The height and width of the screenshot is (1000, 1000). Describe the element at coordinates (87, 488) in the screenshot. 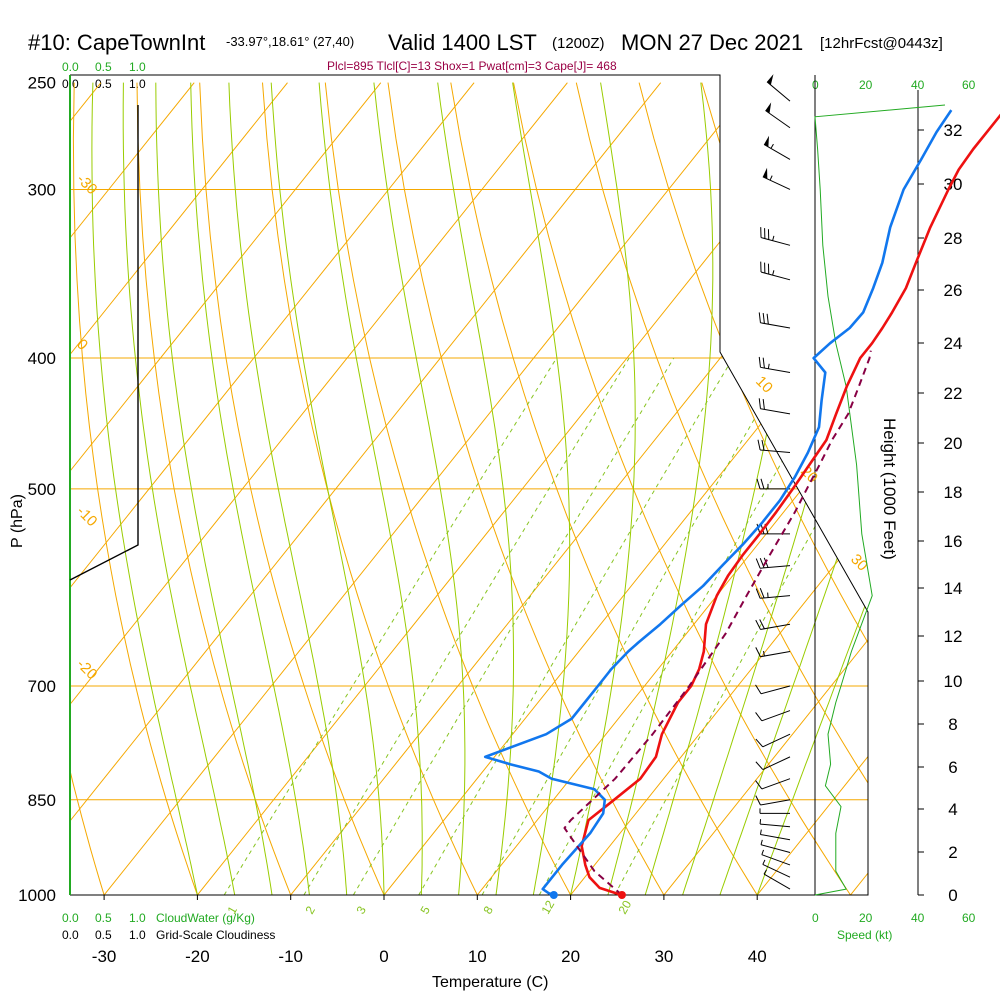

I see `dry-adiabat--30` at that location.